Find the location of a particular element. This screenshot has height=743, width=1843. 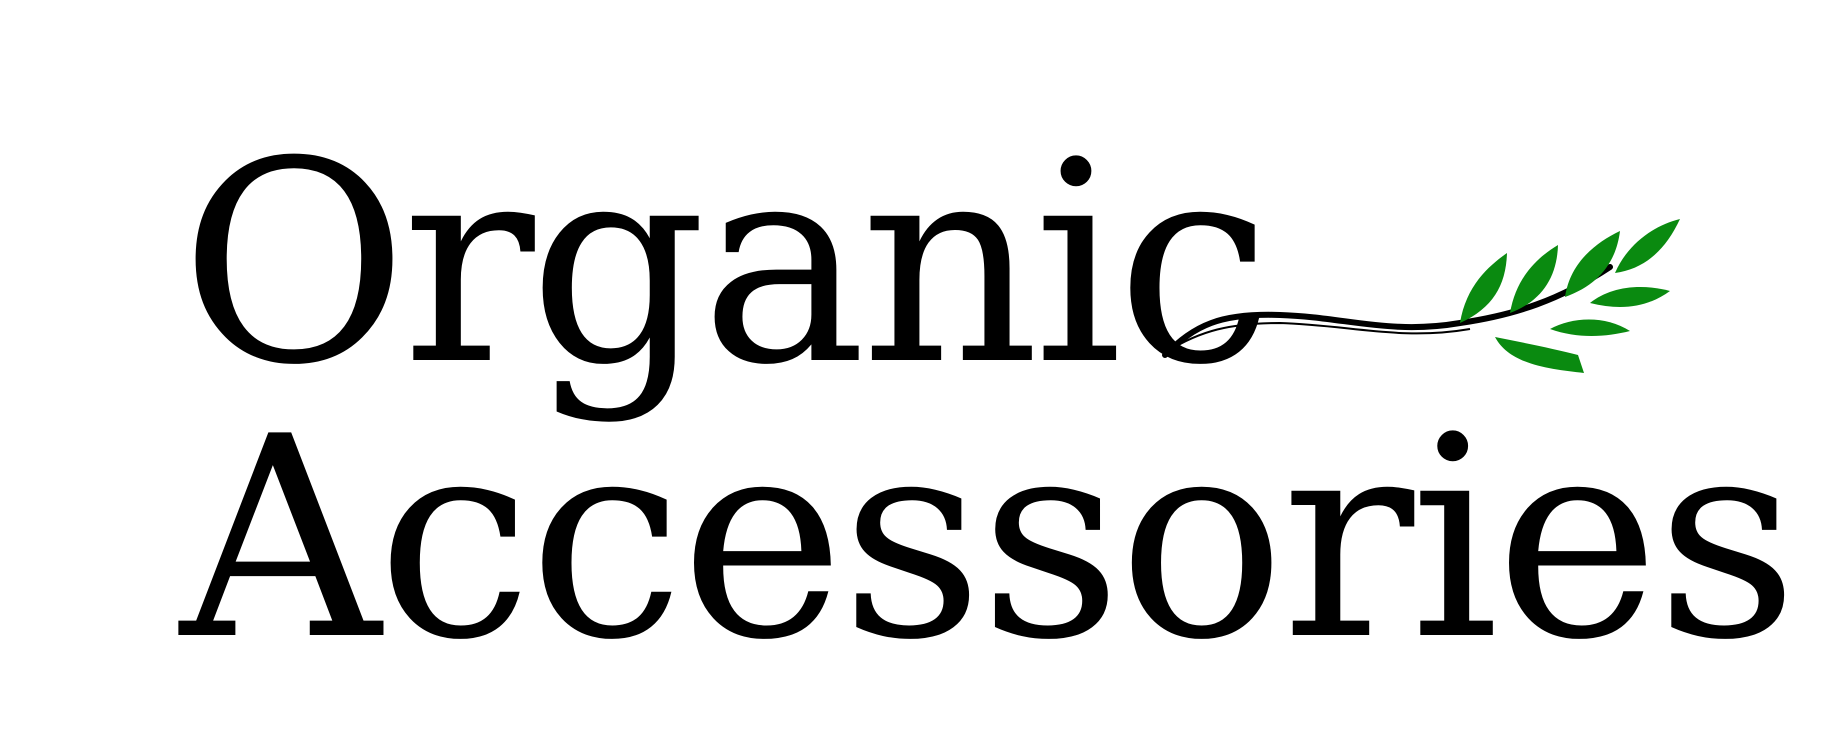

olive-branch-icon is located at coordinates (1421, 296).